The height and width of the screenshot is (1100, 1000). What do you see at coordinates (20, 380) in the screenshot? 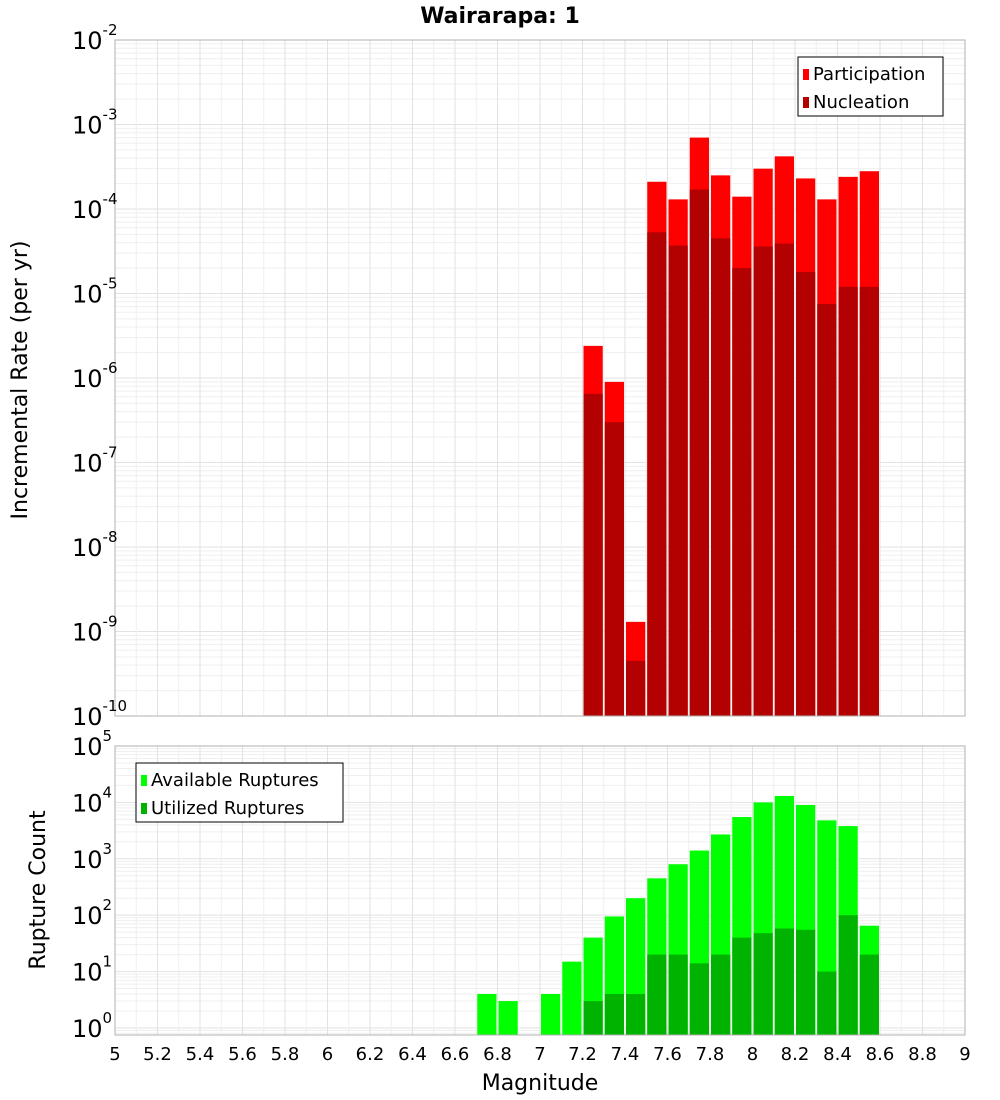
I see `rate-y-axis-label: Incremental Rate (per yr)` at bounding box center [20, 380].